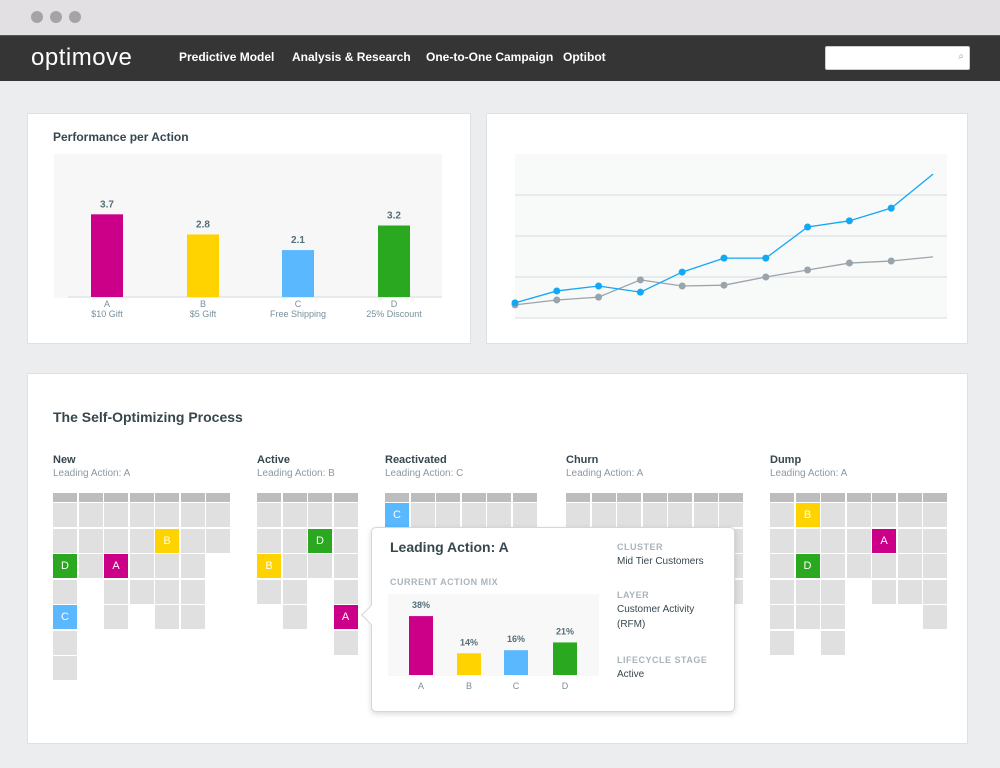  Describe the element at coordinates (394, 304) in the screenshot. I see `x-tick-label: D` at that location.